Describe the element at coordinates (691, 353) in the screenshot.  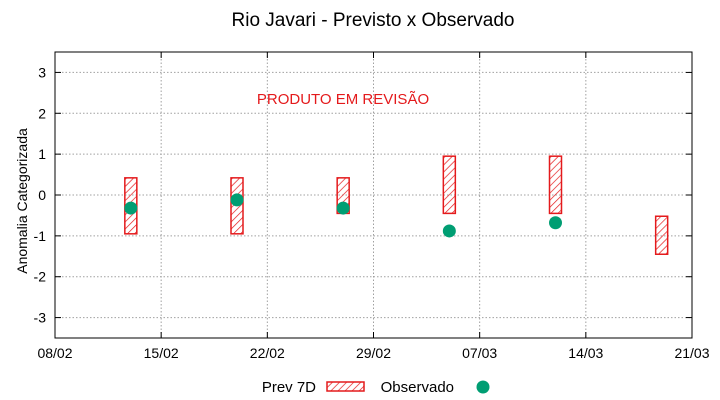
I see `x-tick-label: 21/03` at that location.